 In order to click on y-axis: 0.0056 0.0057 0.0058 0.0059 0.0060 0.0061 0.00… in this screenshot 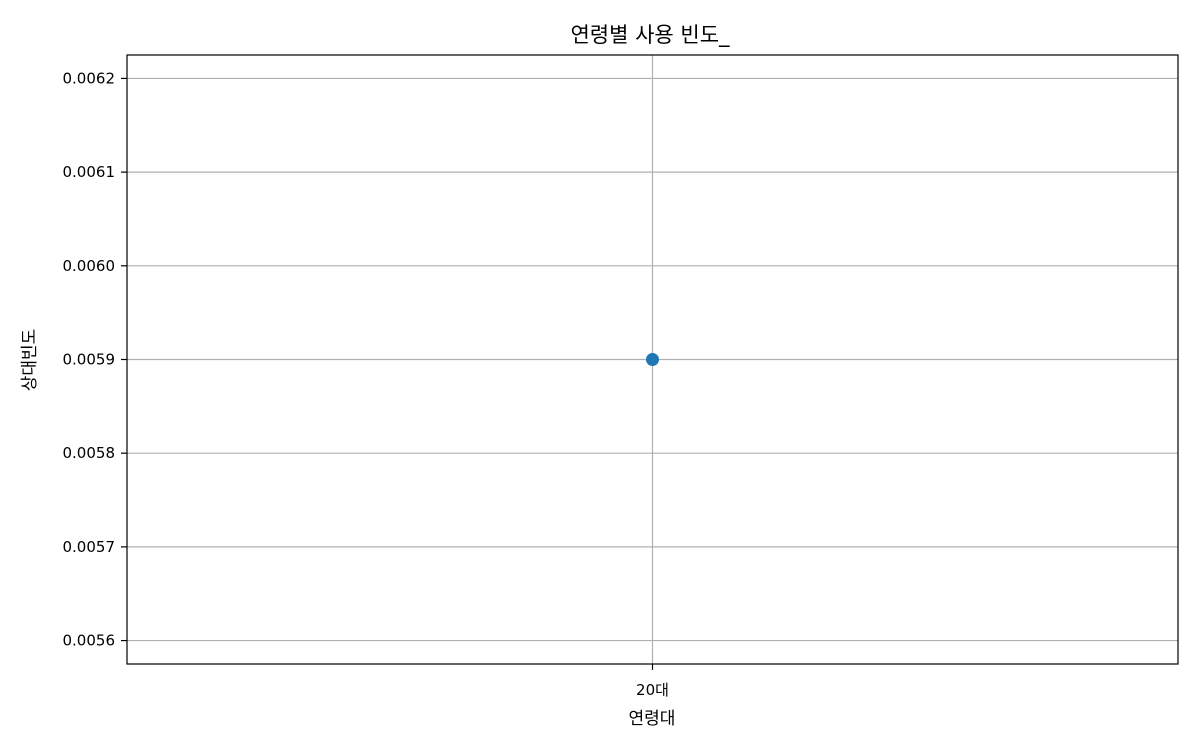, I will do `click(95, 359)`.